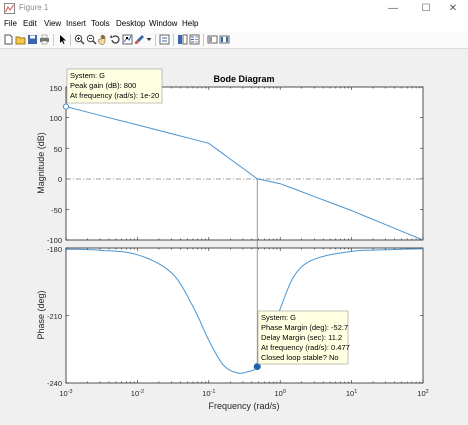  What do you see at coordinates (422, 393) in the screenshot?
I see `x-tick-label: 10²` at bounding box center [422, 393].